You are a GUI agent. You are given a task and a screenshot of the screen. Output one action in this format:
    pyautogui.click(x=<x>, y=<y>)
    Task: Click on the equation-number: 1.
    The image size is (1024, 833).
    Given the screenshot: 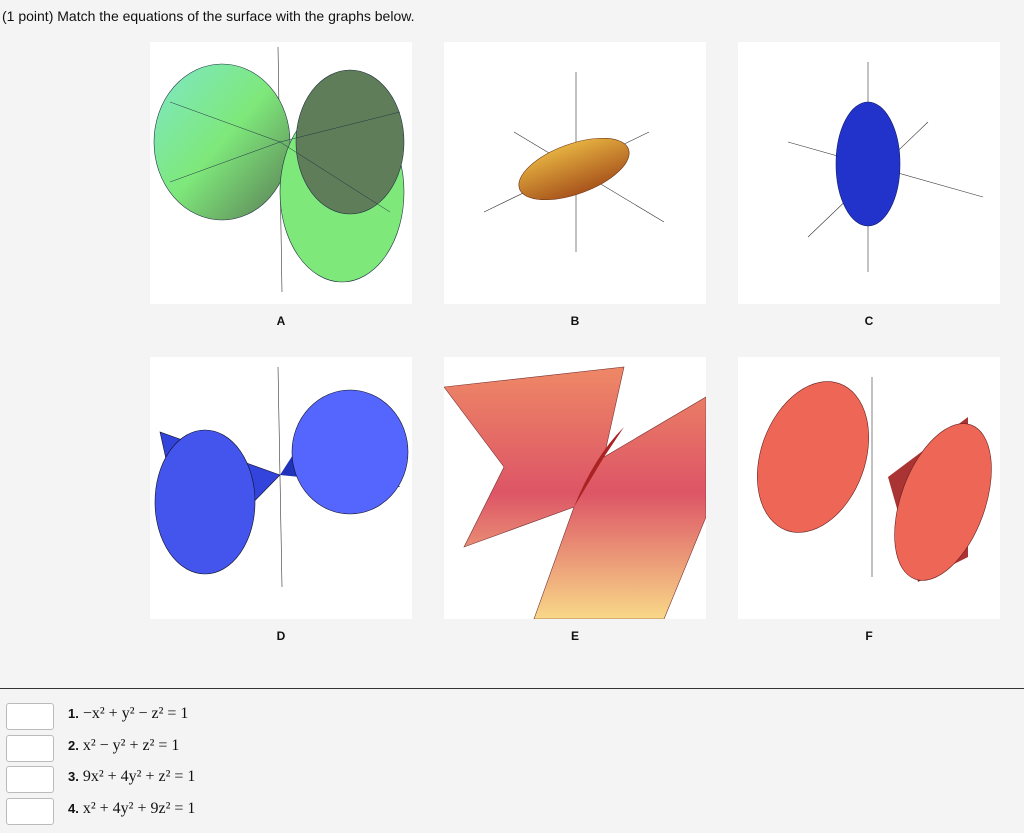 What is the action you would take?
    pyautogui.click(x=73, y=713)
    